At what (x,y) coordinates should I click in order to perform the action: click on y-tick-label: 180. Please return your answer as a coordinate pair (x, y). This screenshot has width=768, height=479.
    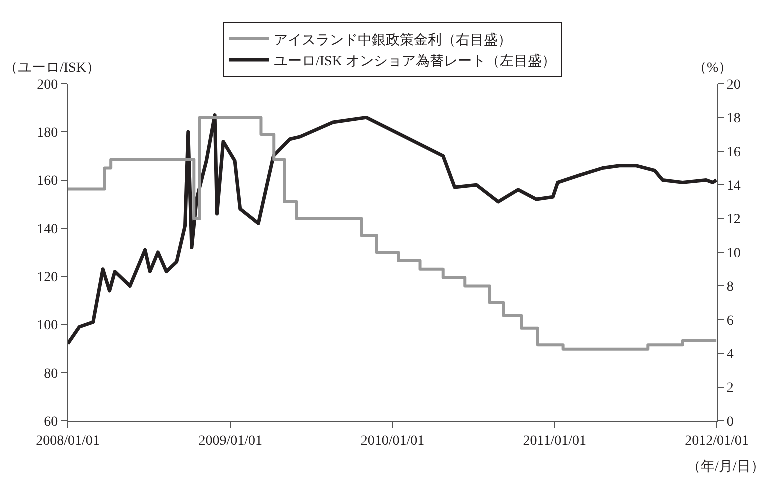
    Looking at the image, I should click on (47, 134).